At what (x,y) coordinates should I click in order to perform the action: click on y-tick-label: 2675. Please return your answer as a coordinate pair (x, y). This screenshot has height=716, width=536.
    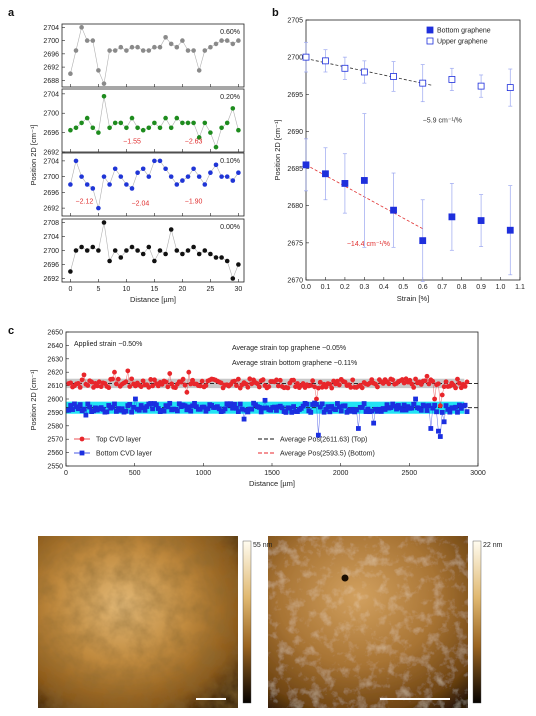
    Looking at the image, I should click on (295, 243).